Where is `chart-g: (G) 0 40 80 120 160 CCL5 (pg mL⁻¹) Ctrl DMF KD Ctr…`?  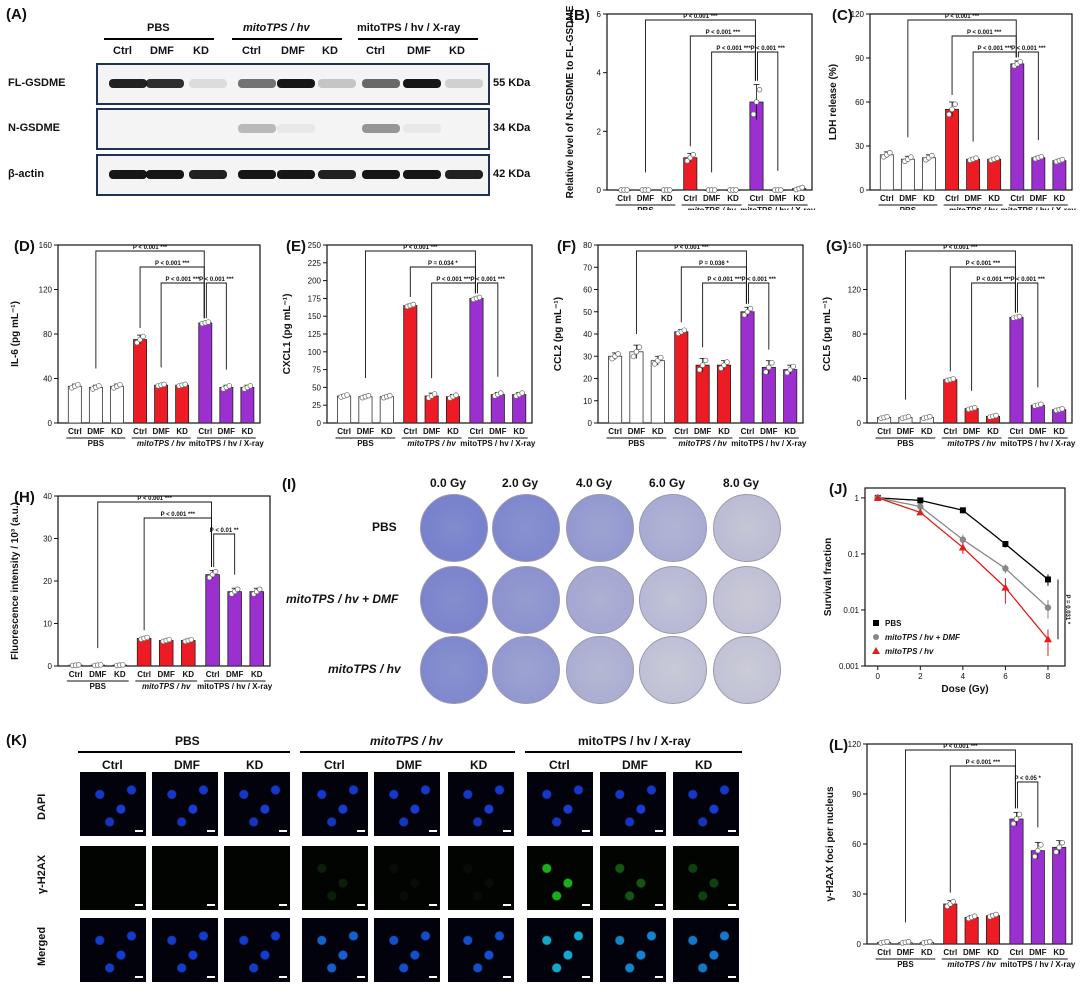
chart-g: (G) 0 40 80 120 160 CCL5 (pg mL⁻¹) Ctrl DMF KD Ctr… is located at coordinates (949, 343).